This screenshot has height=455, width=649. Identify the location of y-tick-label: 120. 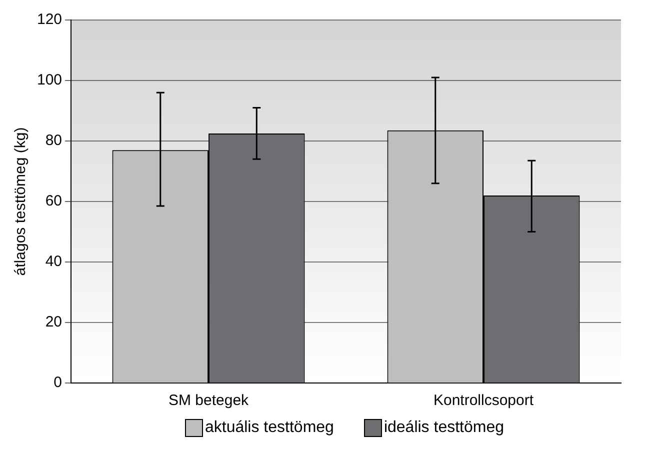
(49, 19).